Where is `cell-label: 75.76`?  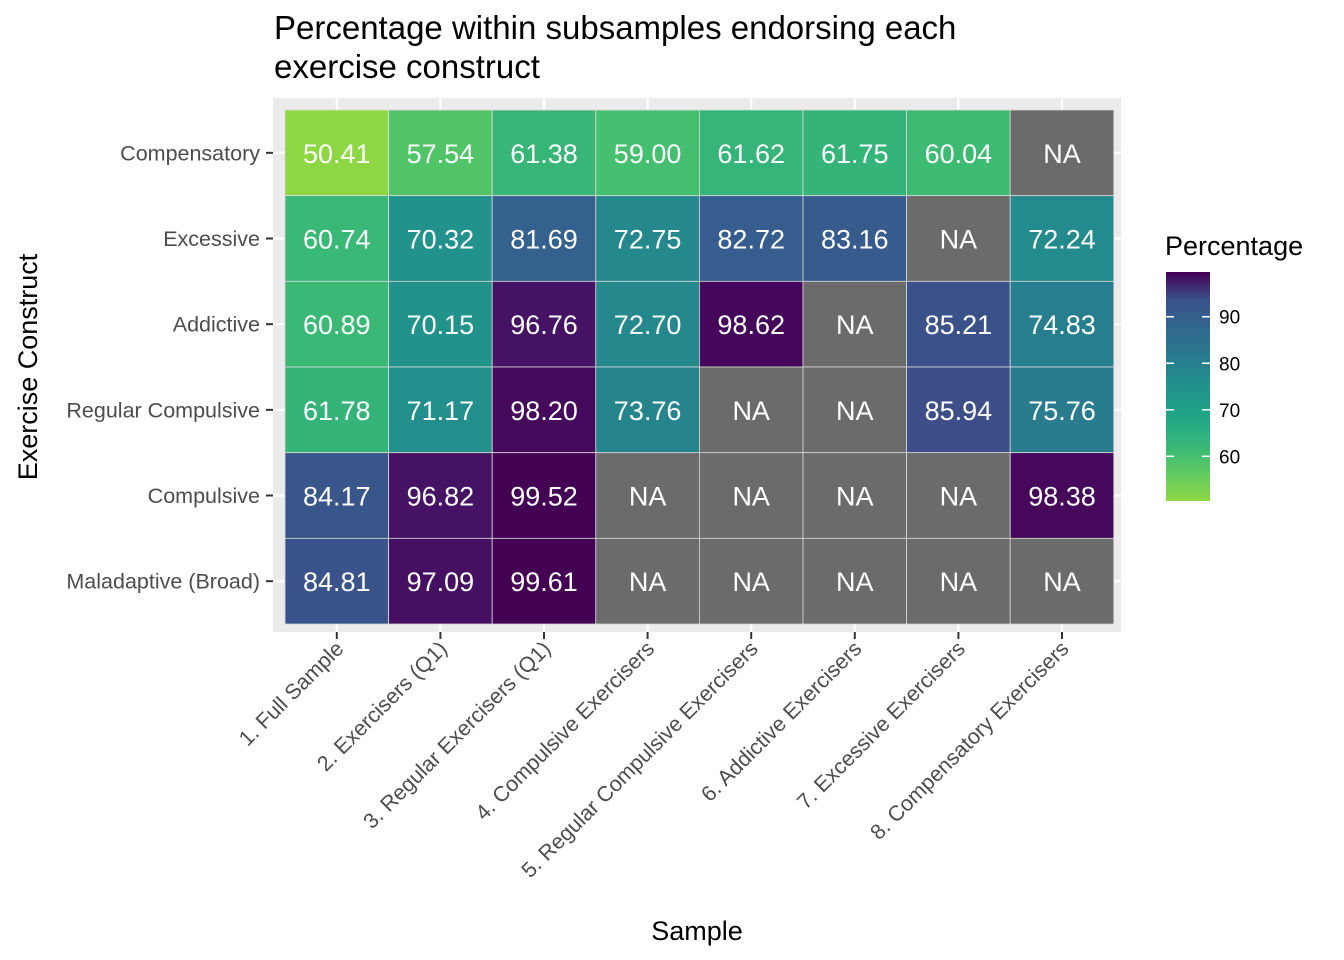 cell-label: 75.76 is located at coordinates (1062, 411).